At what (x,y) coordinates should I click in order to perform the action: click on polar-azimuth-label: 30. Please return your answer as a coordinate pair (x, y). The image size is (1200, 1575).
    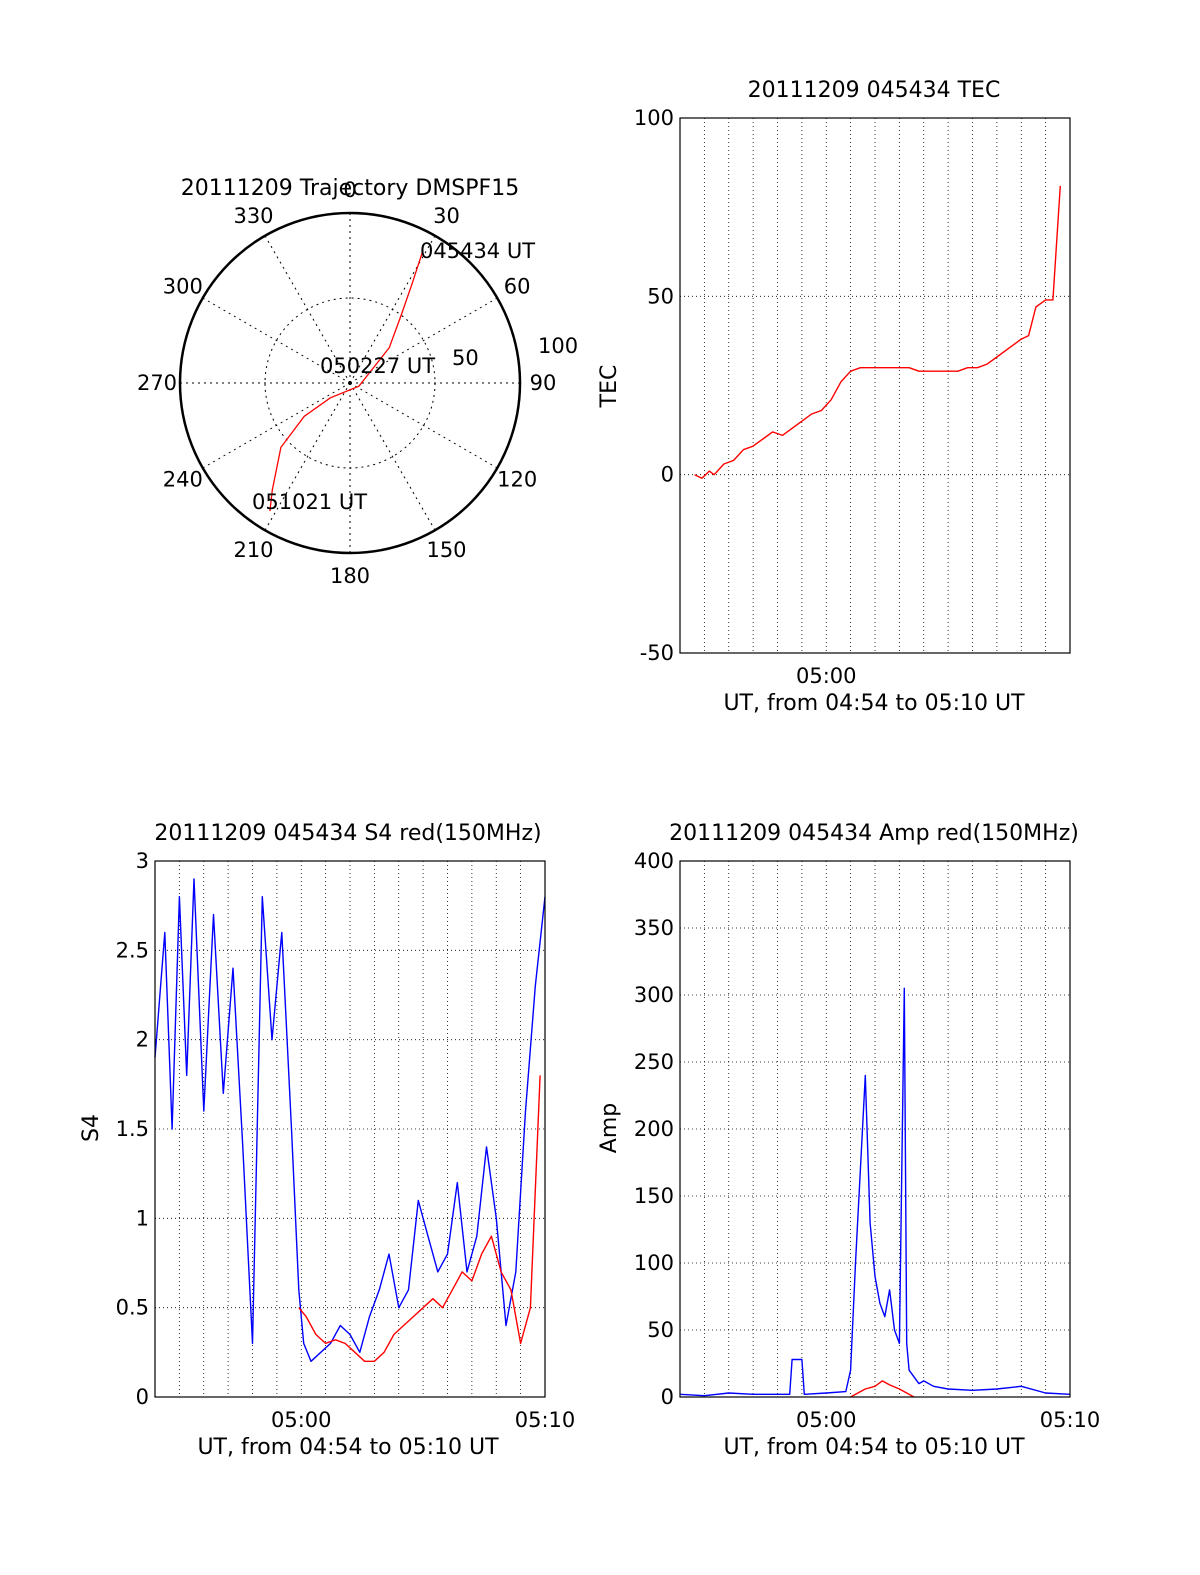
    Looking at the image, I should click on (446, 216).